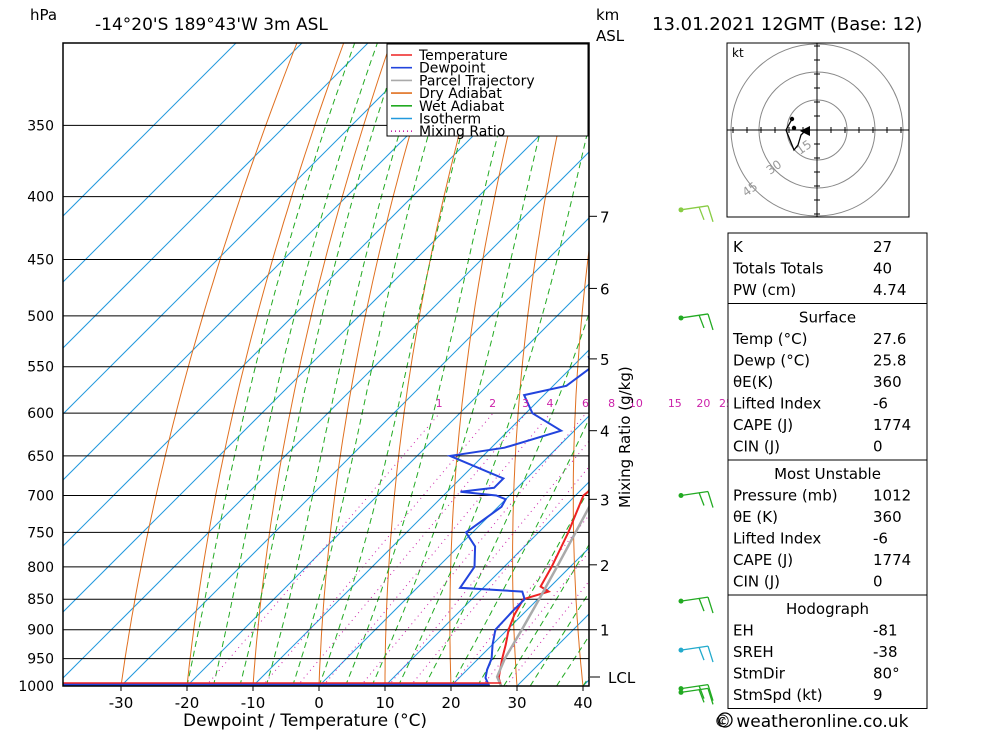 Image resolution: width=1000 pixels, height=733 pixels. Describe the element at coordinates (887, 517) in the screenshot. I see `table-row-value: 360` at that location.